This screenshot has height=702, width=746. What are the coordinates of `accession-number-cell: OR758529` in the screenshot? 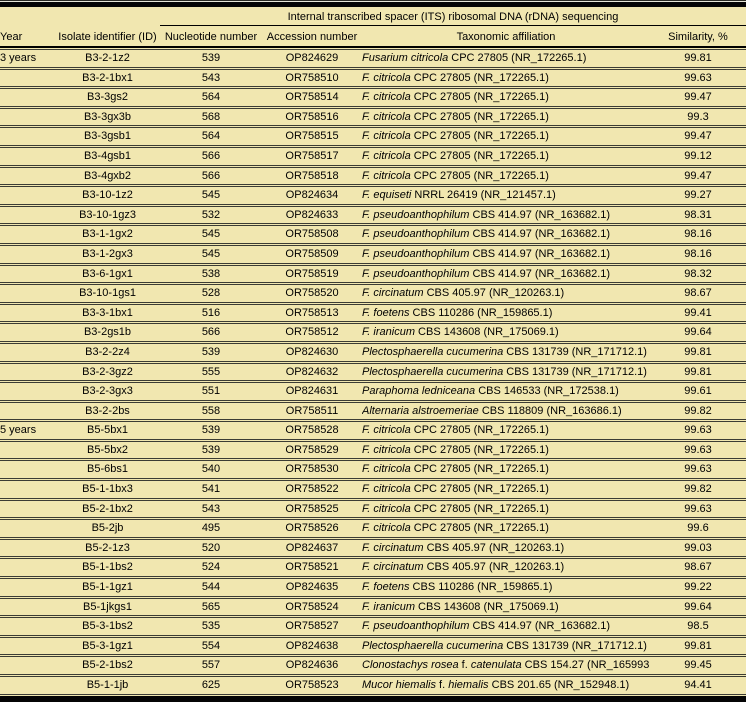 It's located at (312, 450).